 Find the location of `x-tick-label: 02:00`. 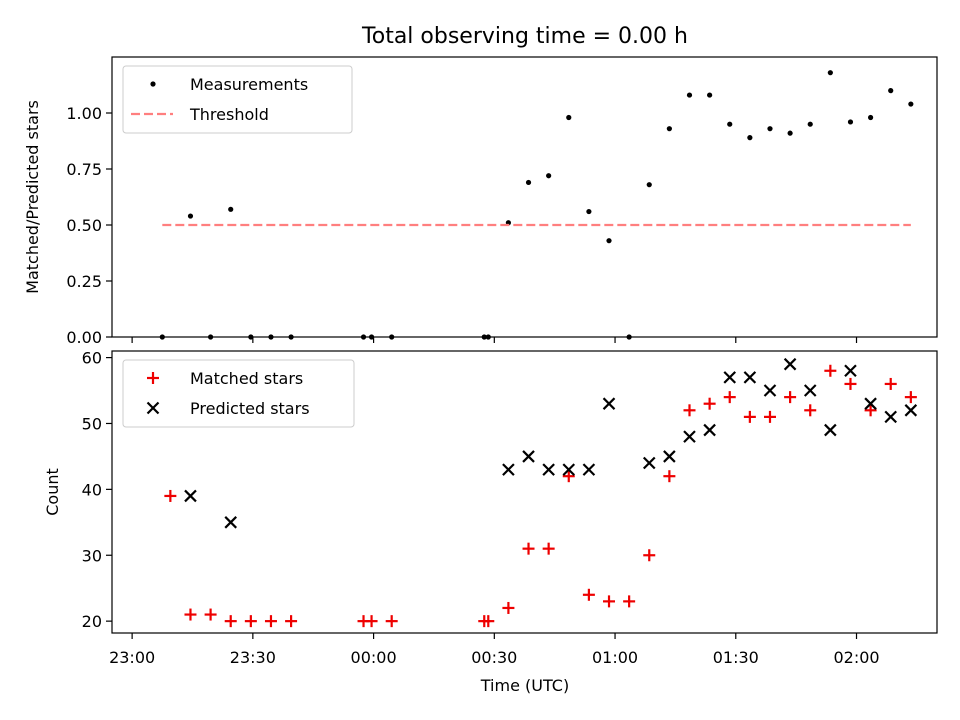

x-tick-label: 02:00 is located at coordinates (856, 657).